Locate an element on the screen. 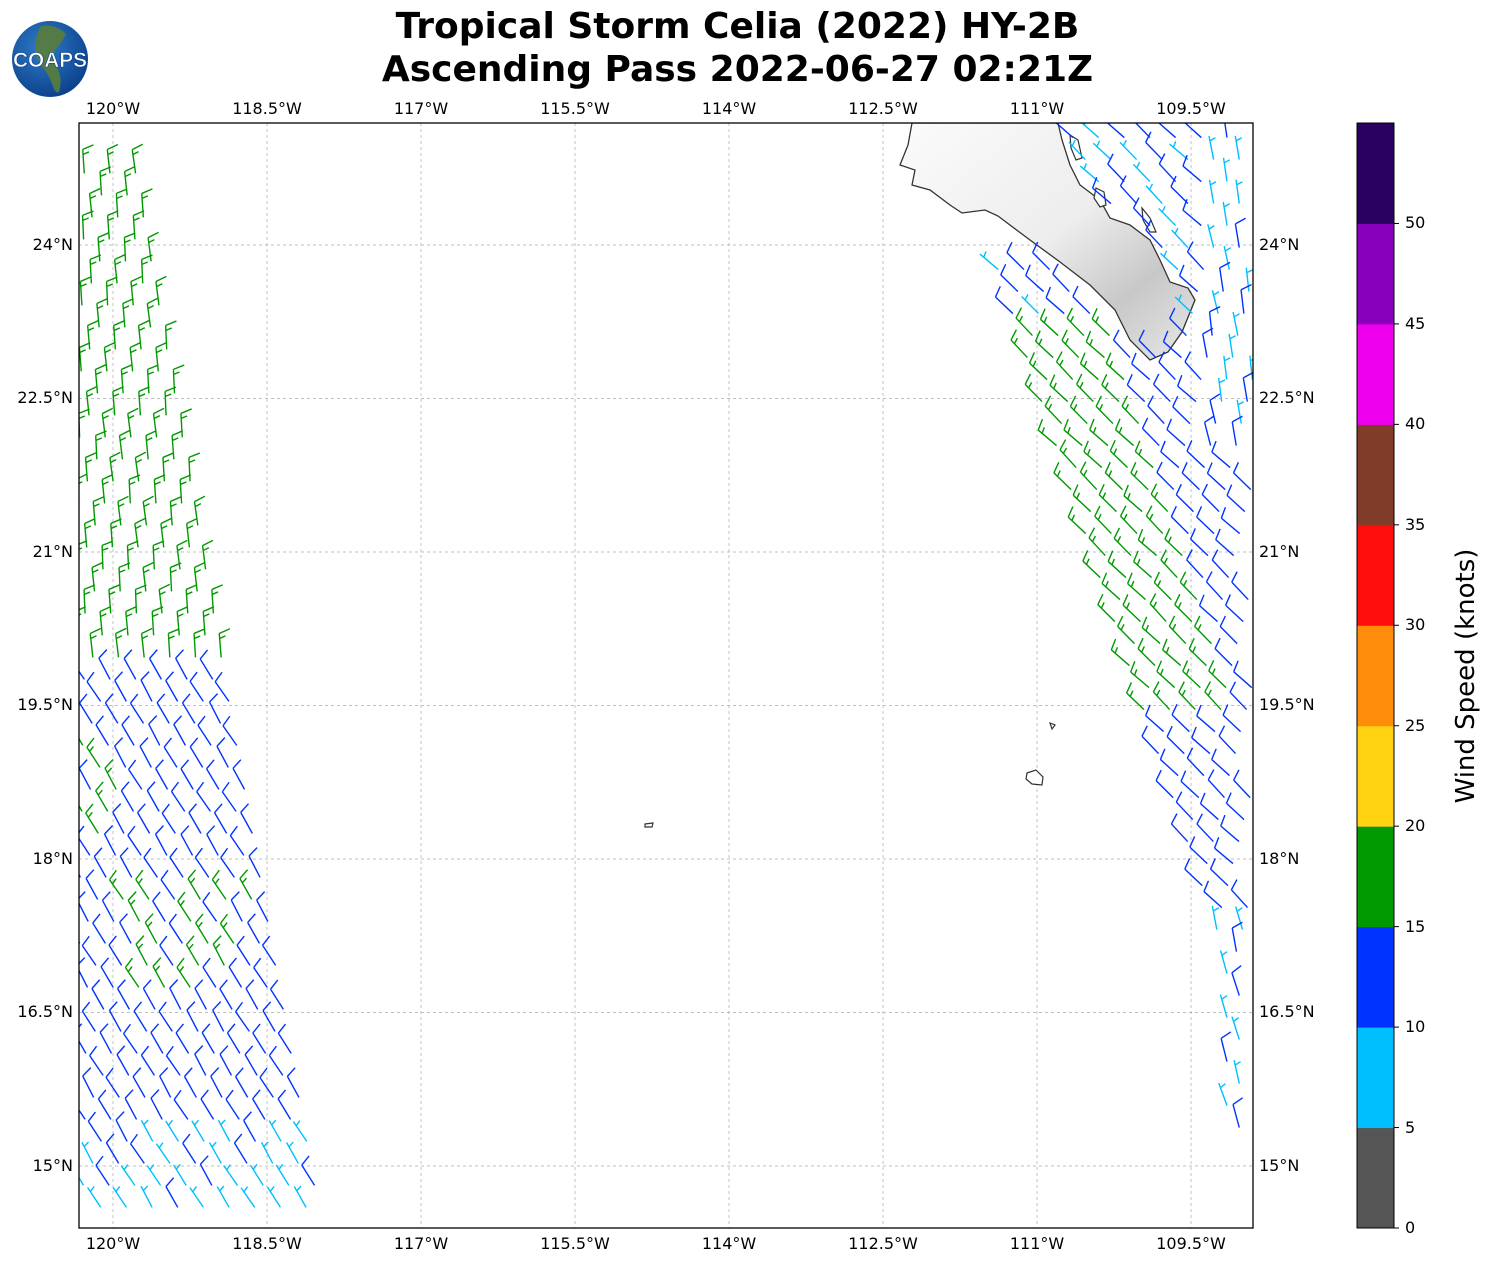  lat-tick-label-left: 21°N is located at coordinates (52, 551).